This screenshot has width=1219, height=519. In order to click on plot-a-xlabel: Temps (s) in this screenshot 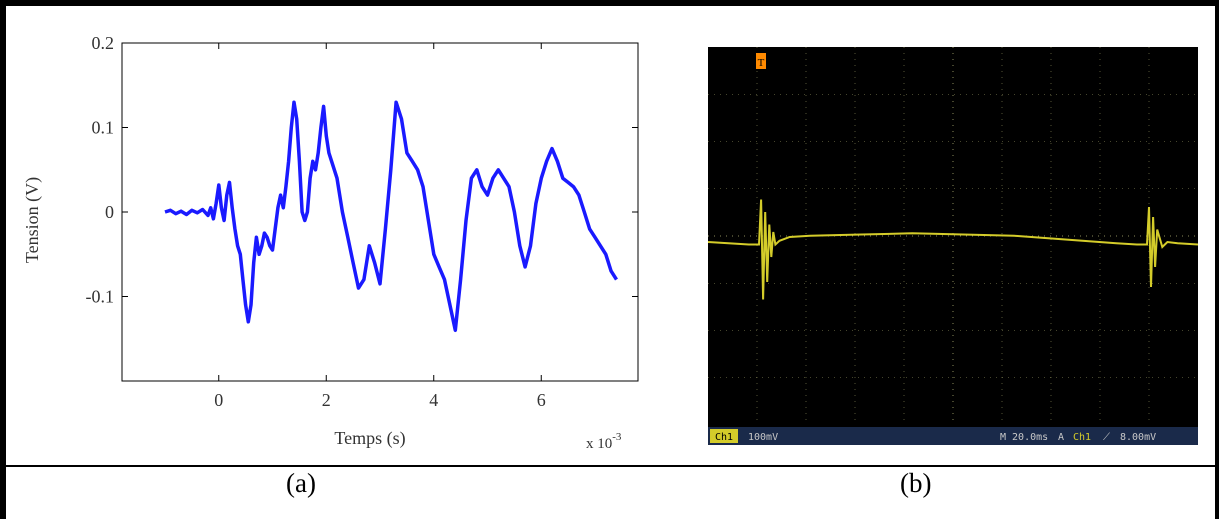, I will do `click(369, 438)`.